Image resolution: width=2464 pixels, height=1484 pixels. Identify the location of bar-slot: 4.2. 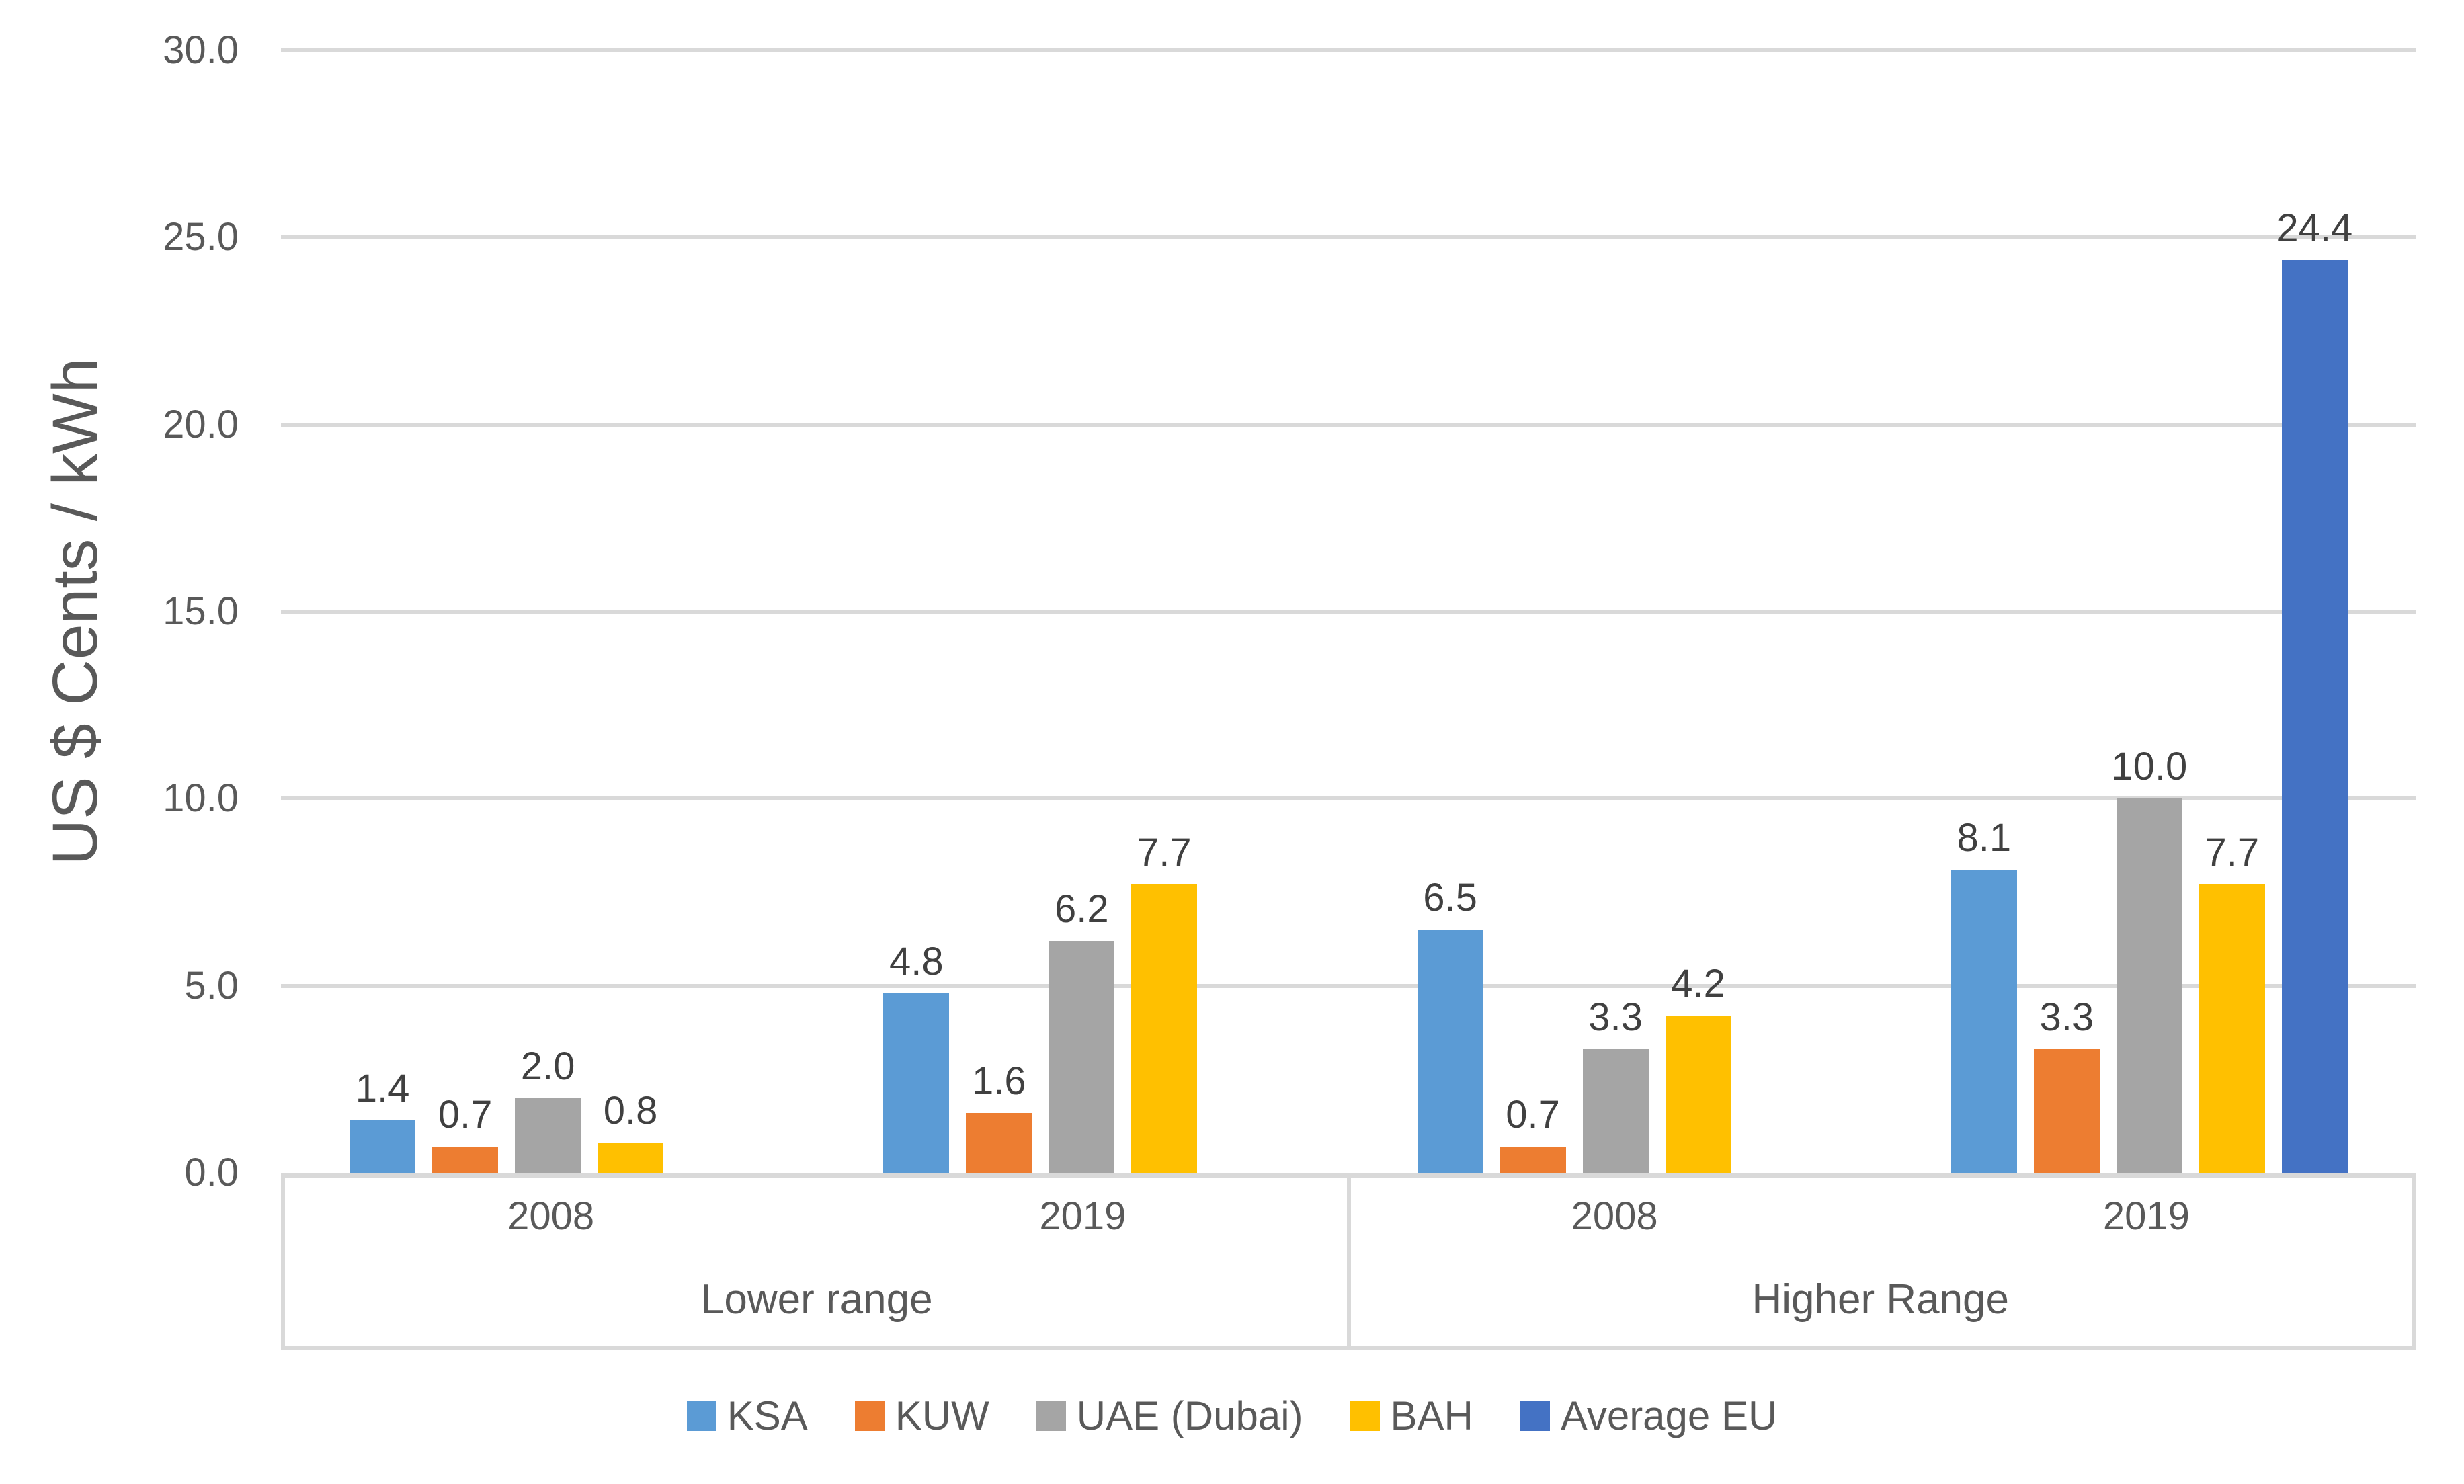
(1698, 1067).